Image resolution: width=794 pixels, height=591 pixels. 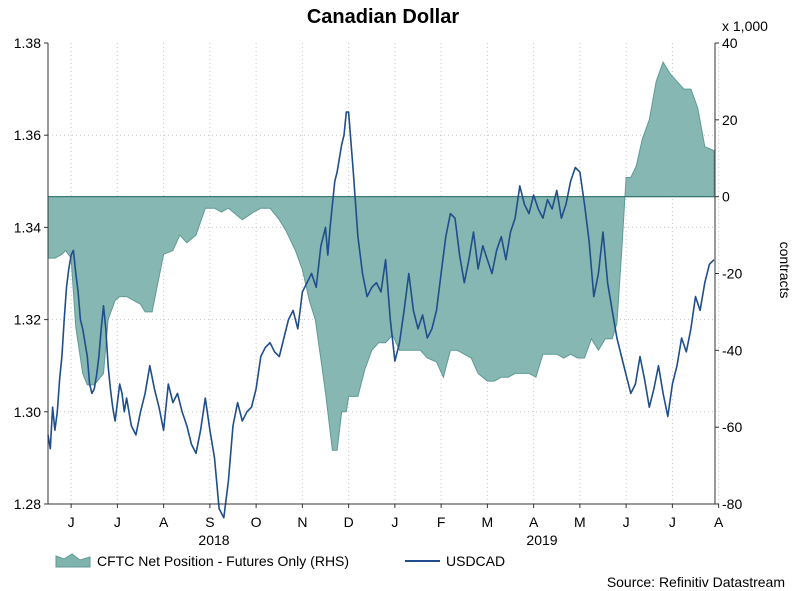 I want to click on legend-area-swatch, so click(x=73, y=560).